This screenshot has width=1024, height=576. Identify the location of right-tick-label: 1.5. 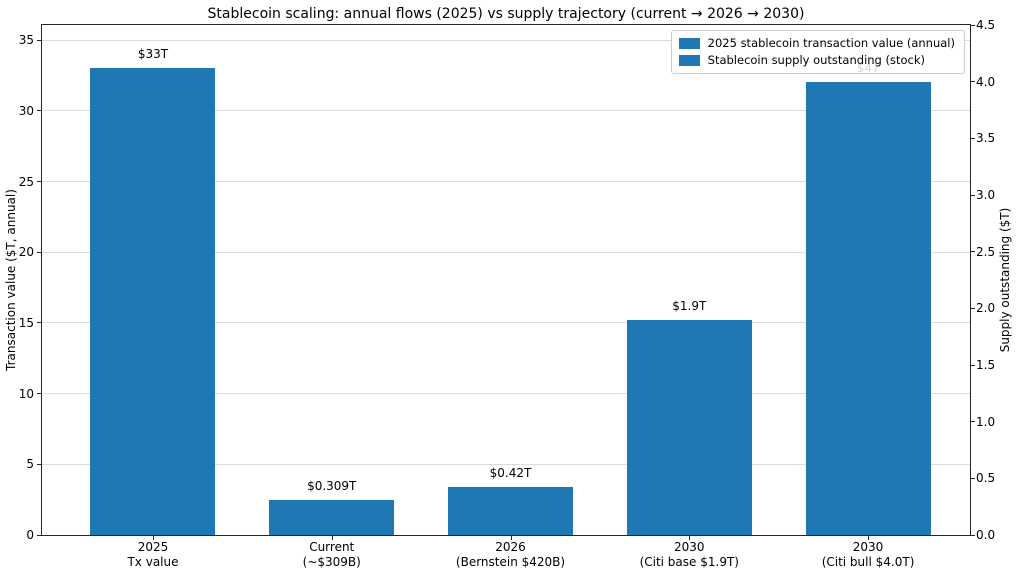
(986, 365).